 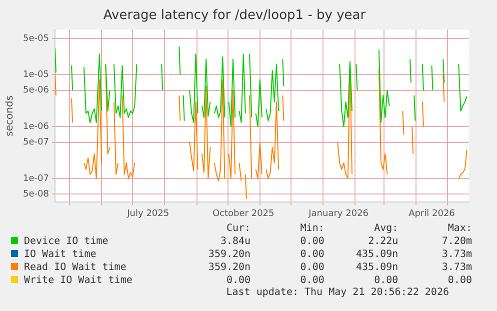 What do you see at coordinates (243, 213) in the screenshot?
I see `x-tick-label: October 2025` at bounding box center [243, 213].